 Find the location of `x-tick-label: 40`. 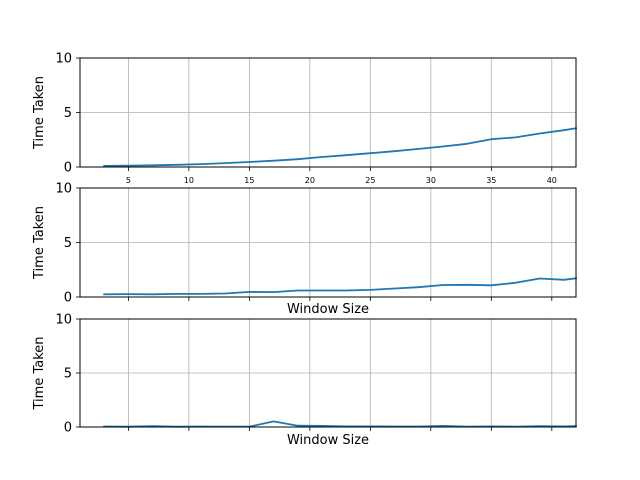

x-tick-label: 40 is located at coordinates (552, 180).